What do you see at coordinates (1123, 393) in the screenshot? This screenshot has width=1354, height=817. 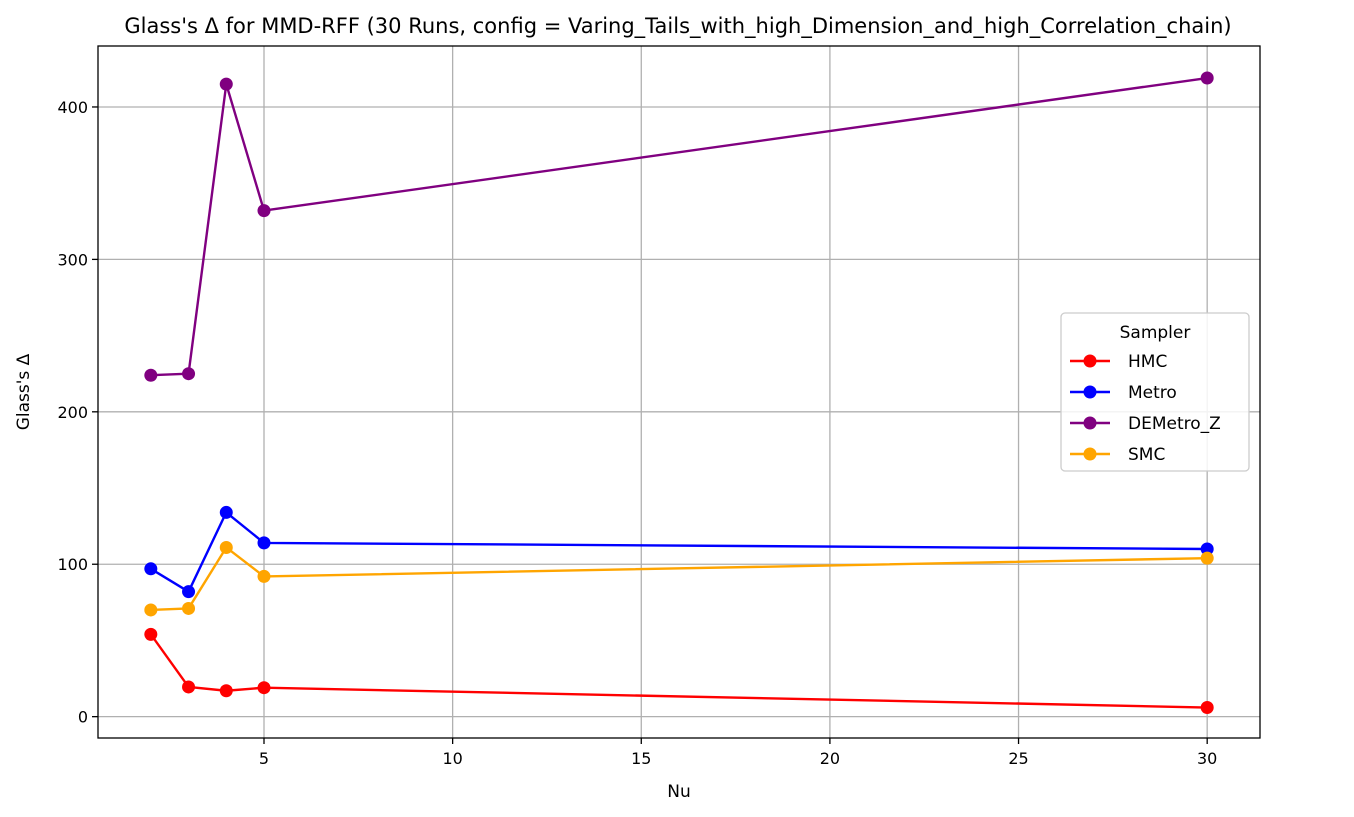 I see `legend-item: Metro` at bounding box center [1123, 393].